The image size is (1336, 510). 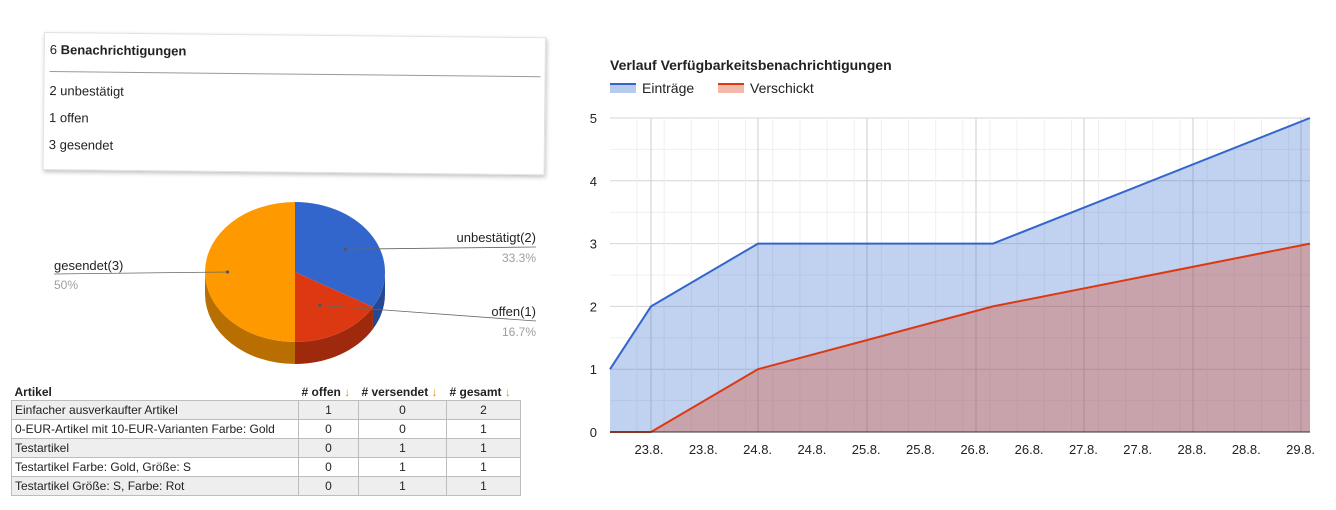 What do you see at coordinates (155, 448) in the screenshot?
I see `cell-article: Testartikel` at bounding box center [155, 448].